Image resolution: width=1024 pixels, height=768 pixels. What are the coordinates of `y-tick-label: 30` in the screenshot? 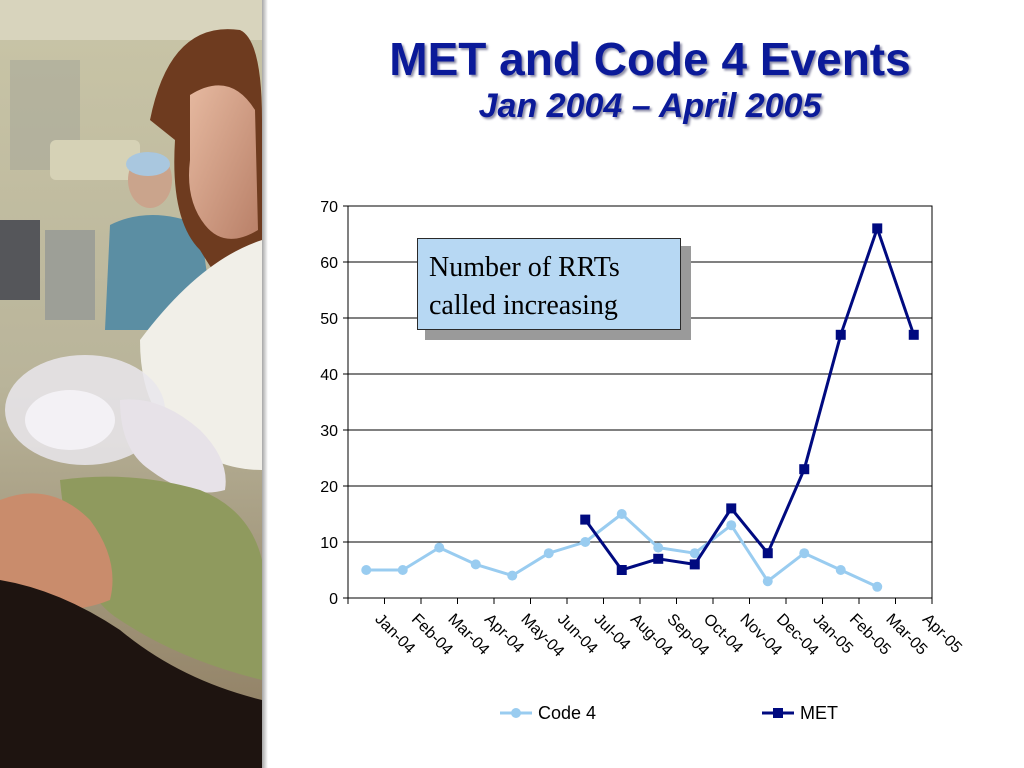 It's located at (329, 431).